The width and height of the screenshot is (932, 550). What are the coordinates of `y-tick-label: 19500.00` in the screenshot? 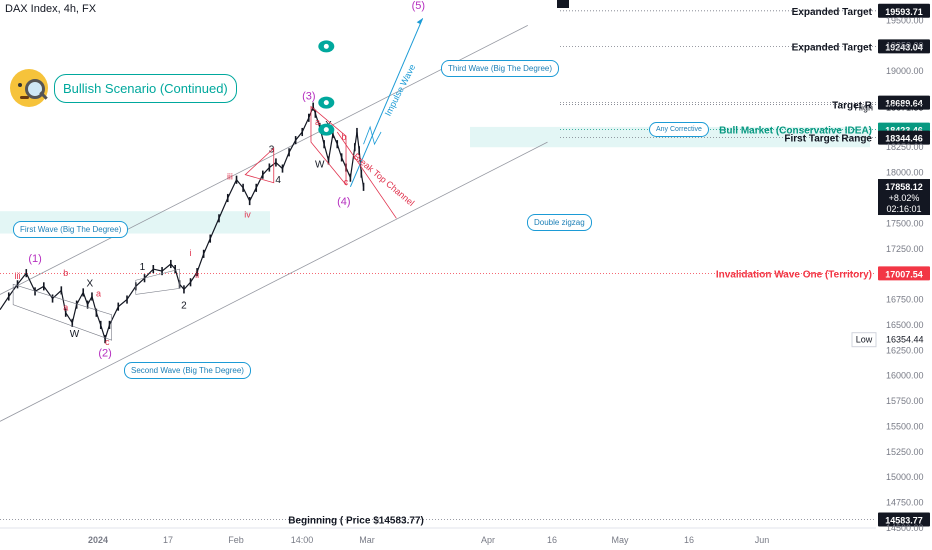 It's located at (905, 20).